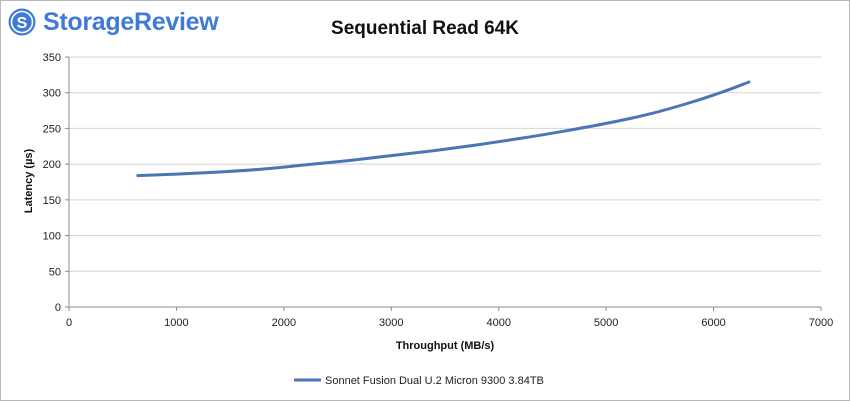  Describe the element at coordinates (821, 323) in the screenshot. I see `x-tick-label-7000: 7000` at that location.